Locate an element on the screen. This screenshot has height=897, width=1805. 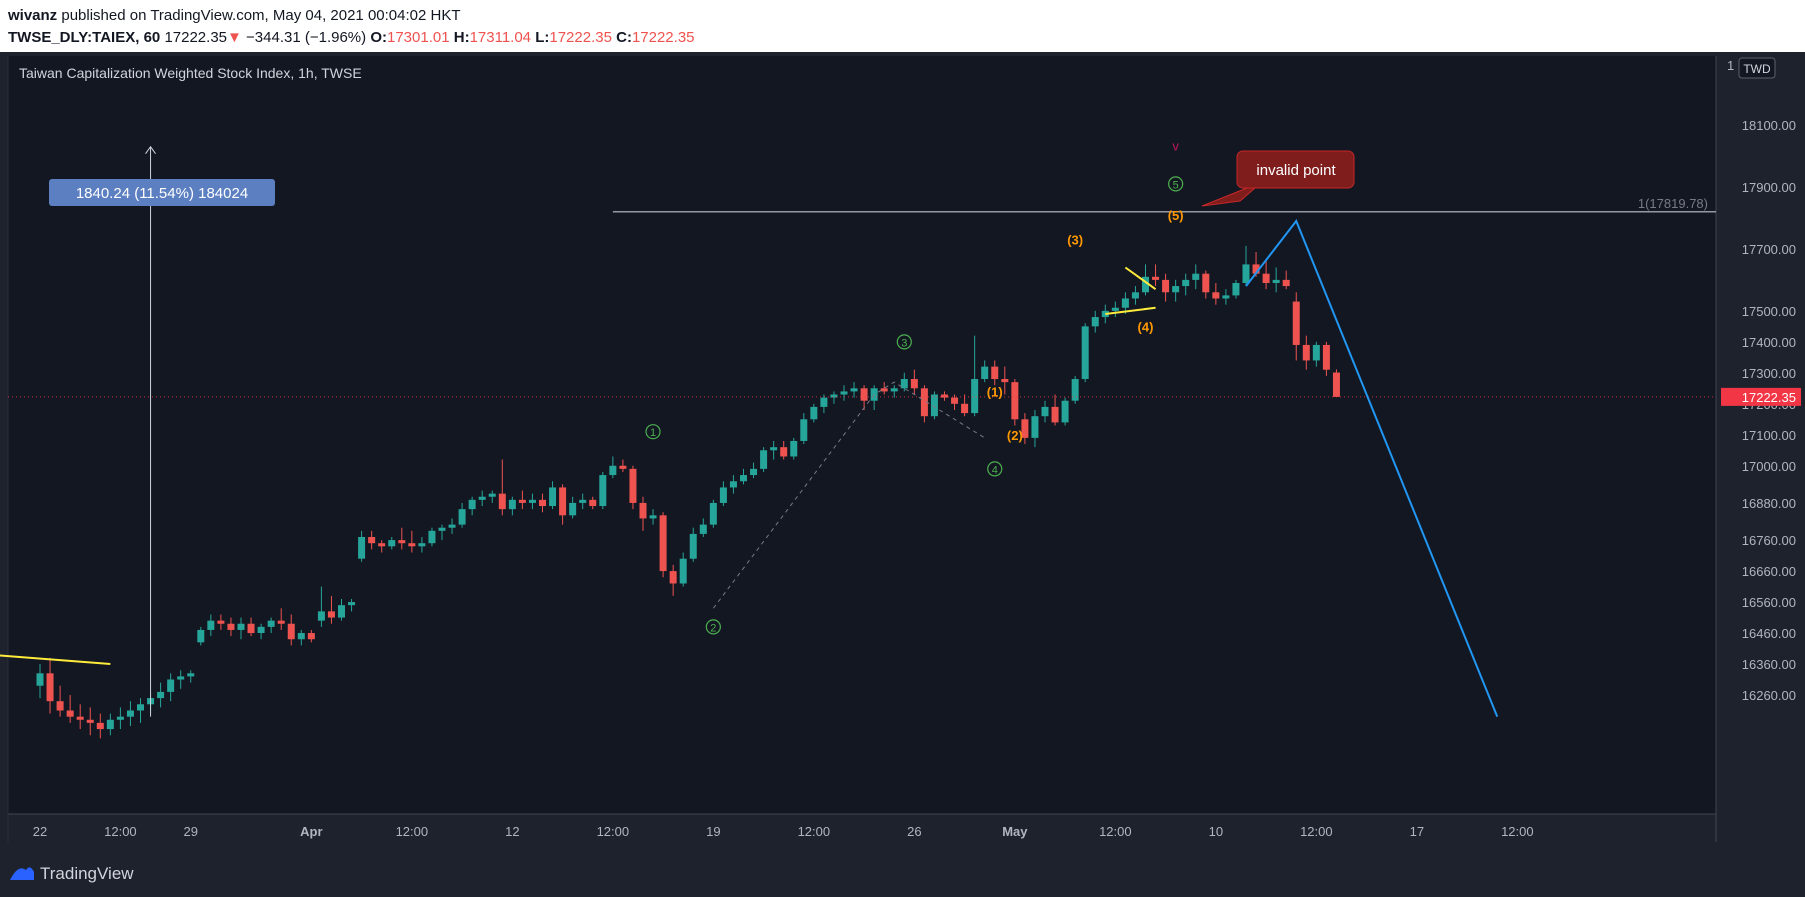
projection-path is located at coordinates (1372, 468).